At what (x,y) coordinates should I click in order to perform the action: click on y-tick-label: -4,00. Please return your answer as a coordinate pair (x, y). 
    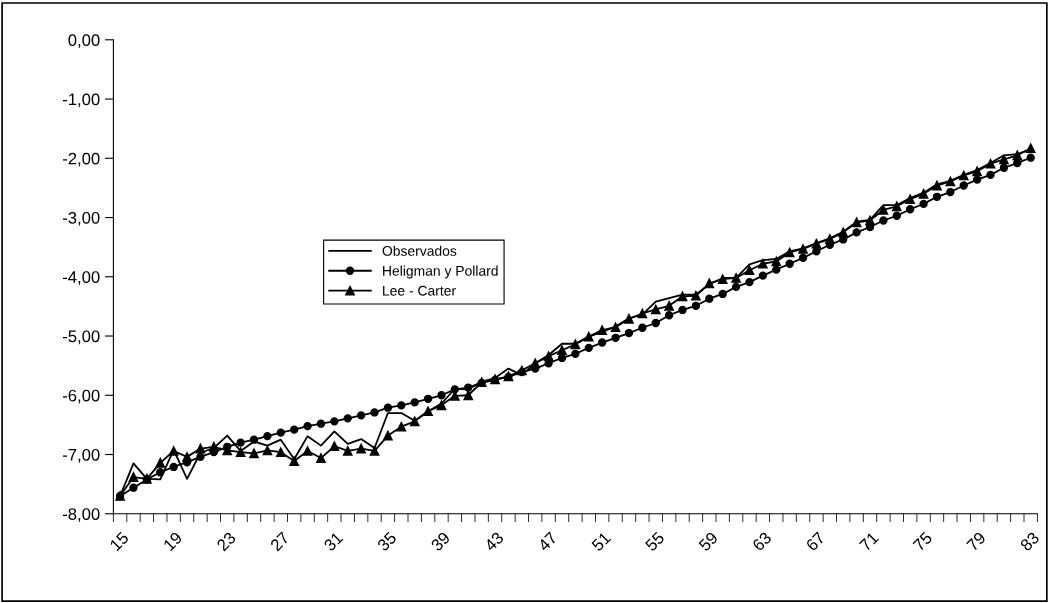
    Looking at the image, I should click on (81, 278).